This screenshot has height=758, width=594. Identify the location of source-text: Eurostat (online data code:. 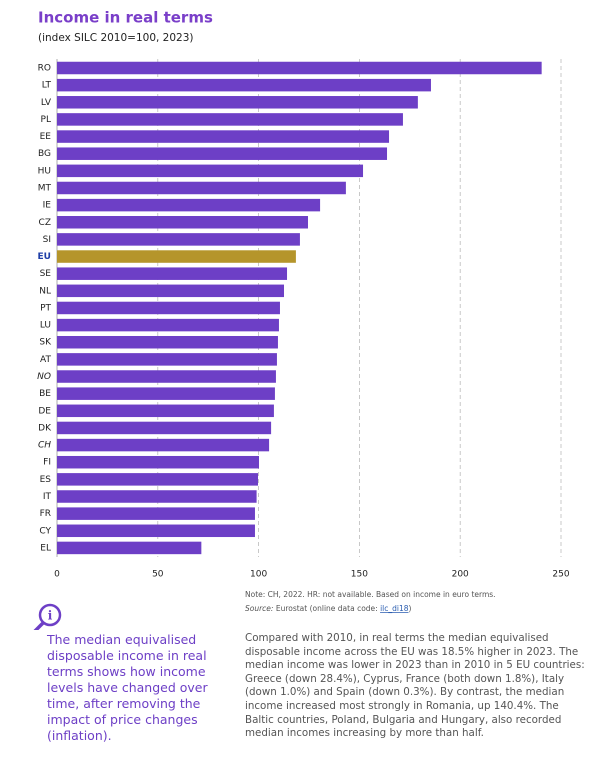
(326, 608).